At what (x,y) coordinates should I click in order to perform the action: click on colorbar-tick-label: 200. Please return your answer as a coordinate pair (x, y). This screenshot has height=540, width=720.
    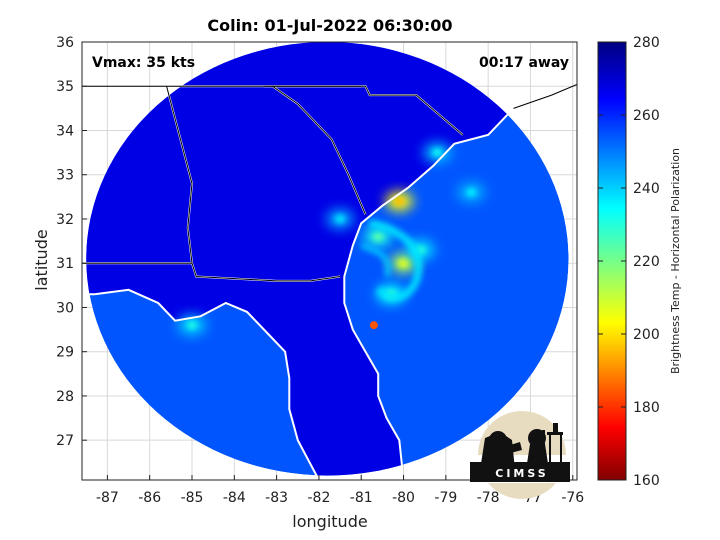
    Looking at the image, I should click on (646, 335).